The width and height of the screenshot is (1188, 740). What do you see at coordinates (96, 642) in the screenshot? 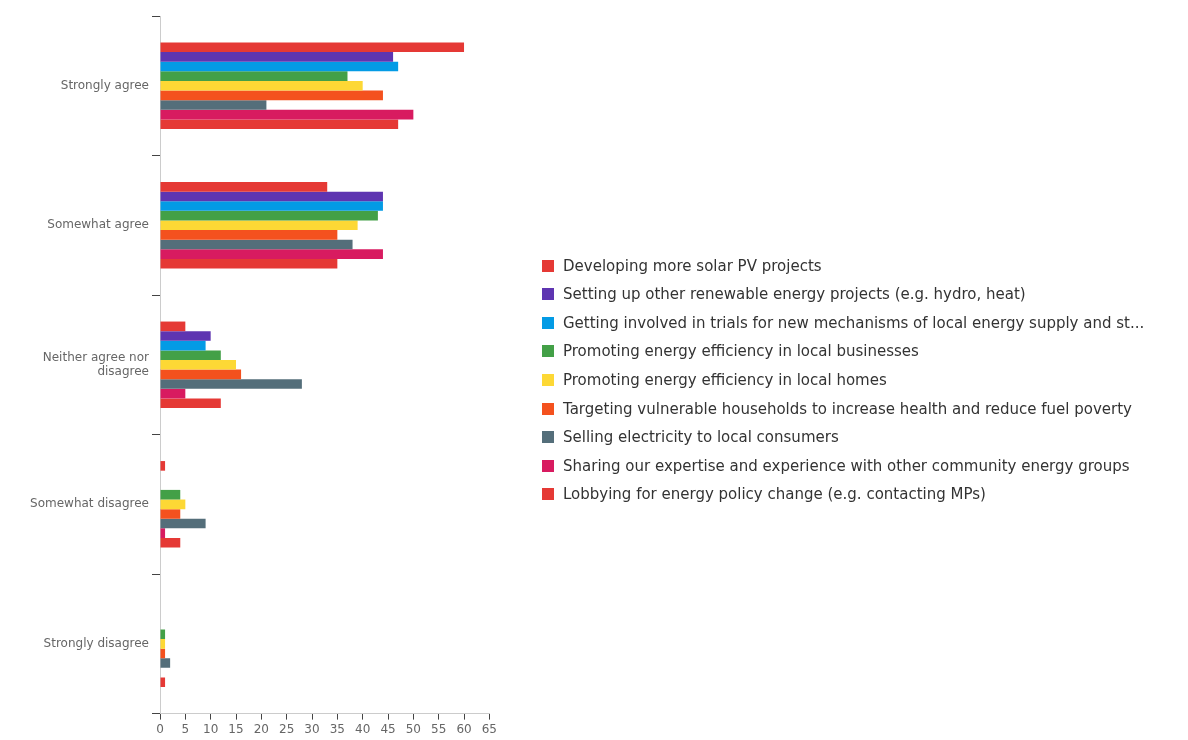
I see `y-tick-label: Strongly disagree` at bounding box center [96, 642].